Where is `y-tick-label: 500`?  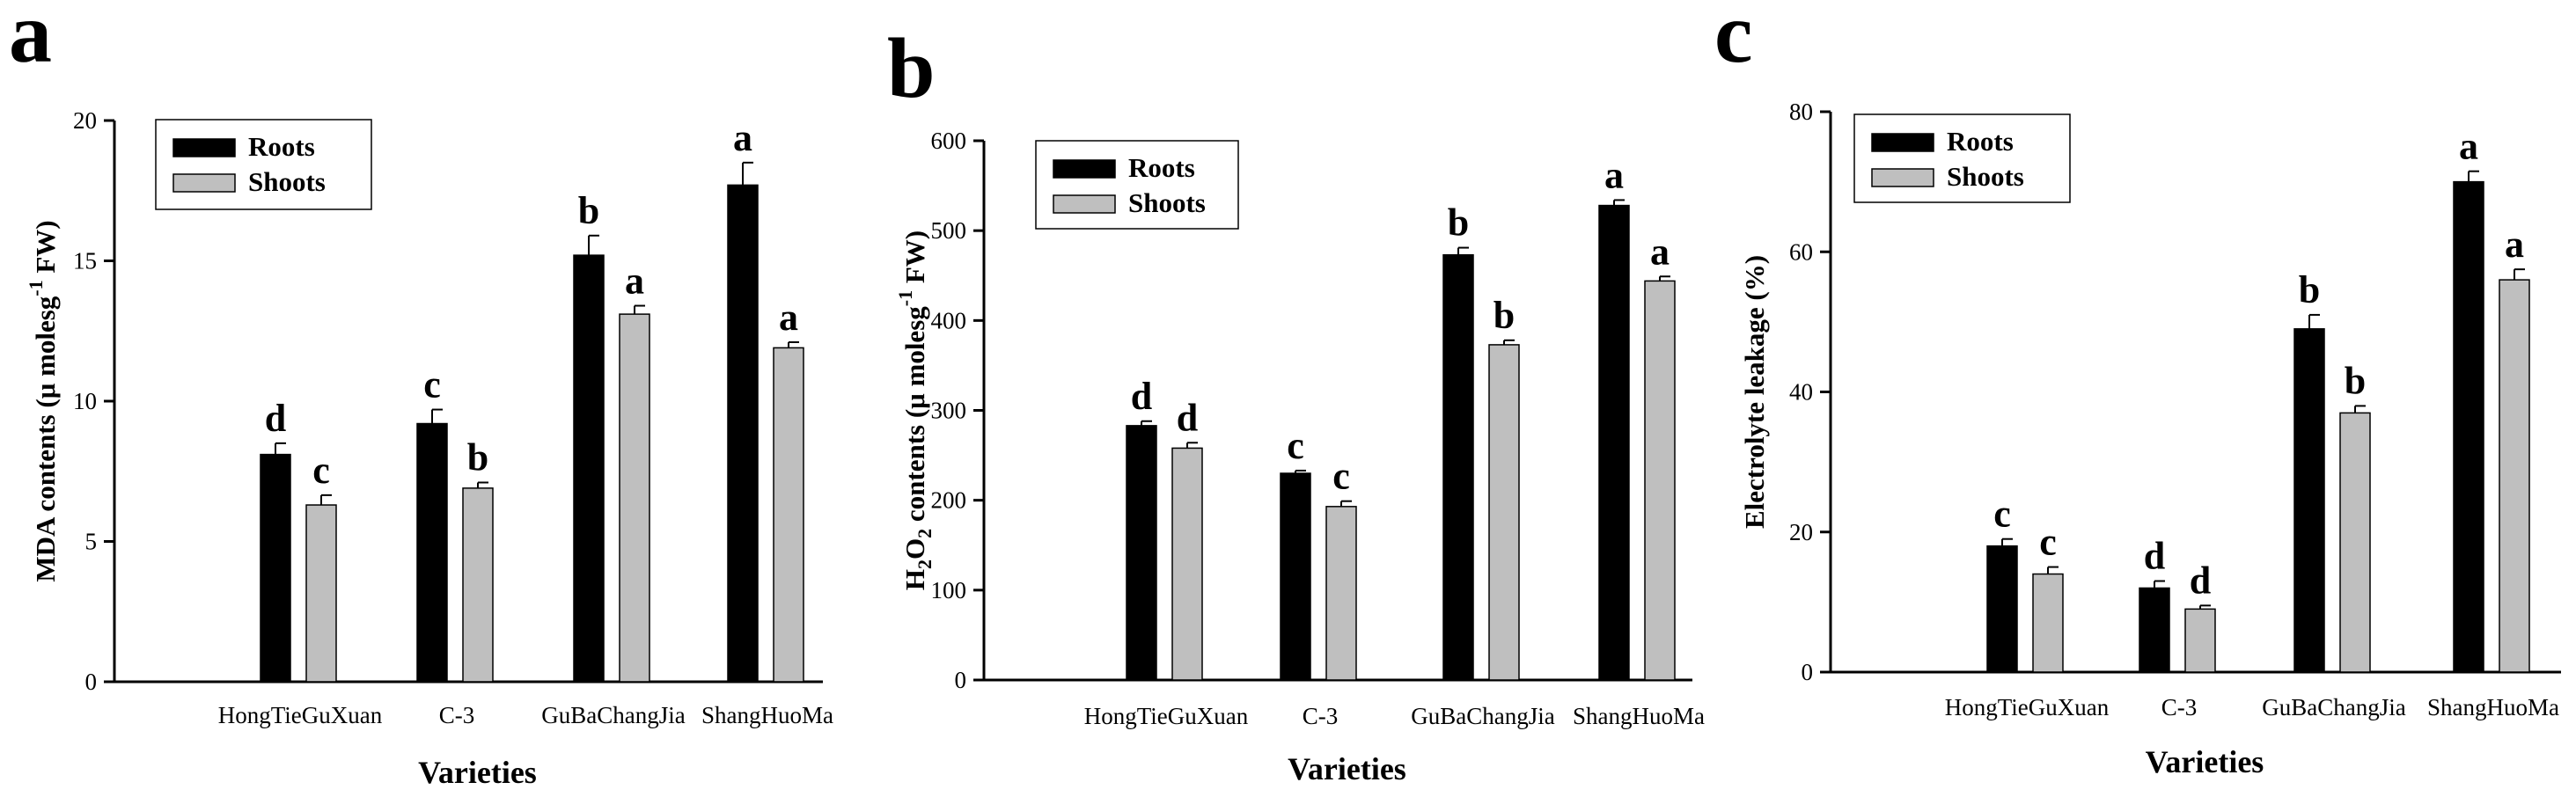 y-tick-label: 500 is located at coordinates (949, 231).